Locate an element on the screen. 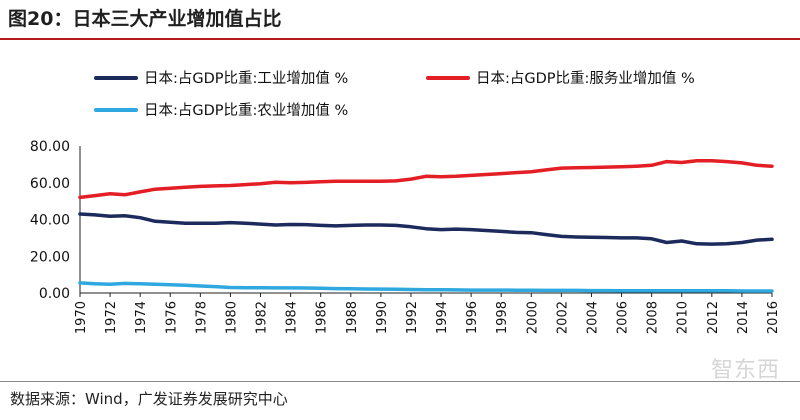 This screenshot has width=800, height=420. x-tick-label: 2006 is located at coordinates (623, 317).